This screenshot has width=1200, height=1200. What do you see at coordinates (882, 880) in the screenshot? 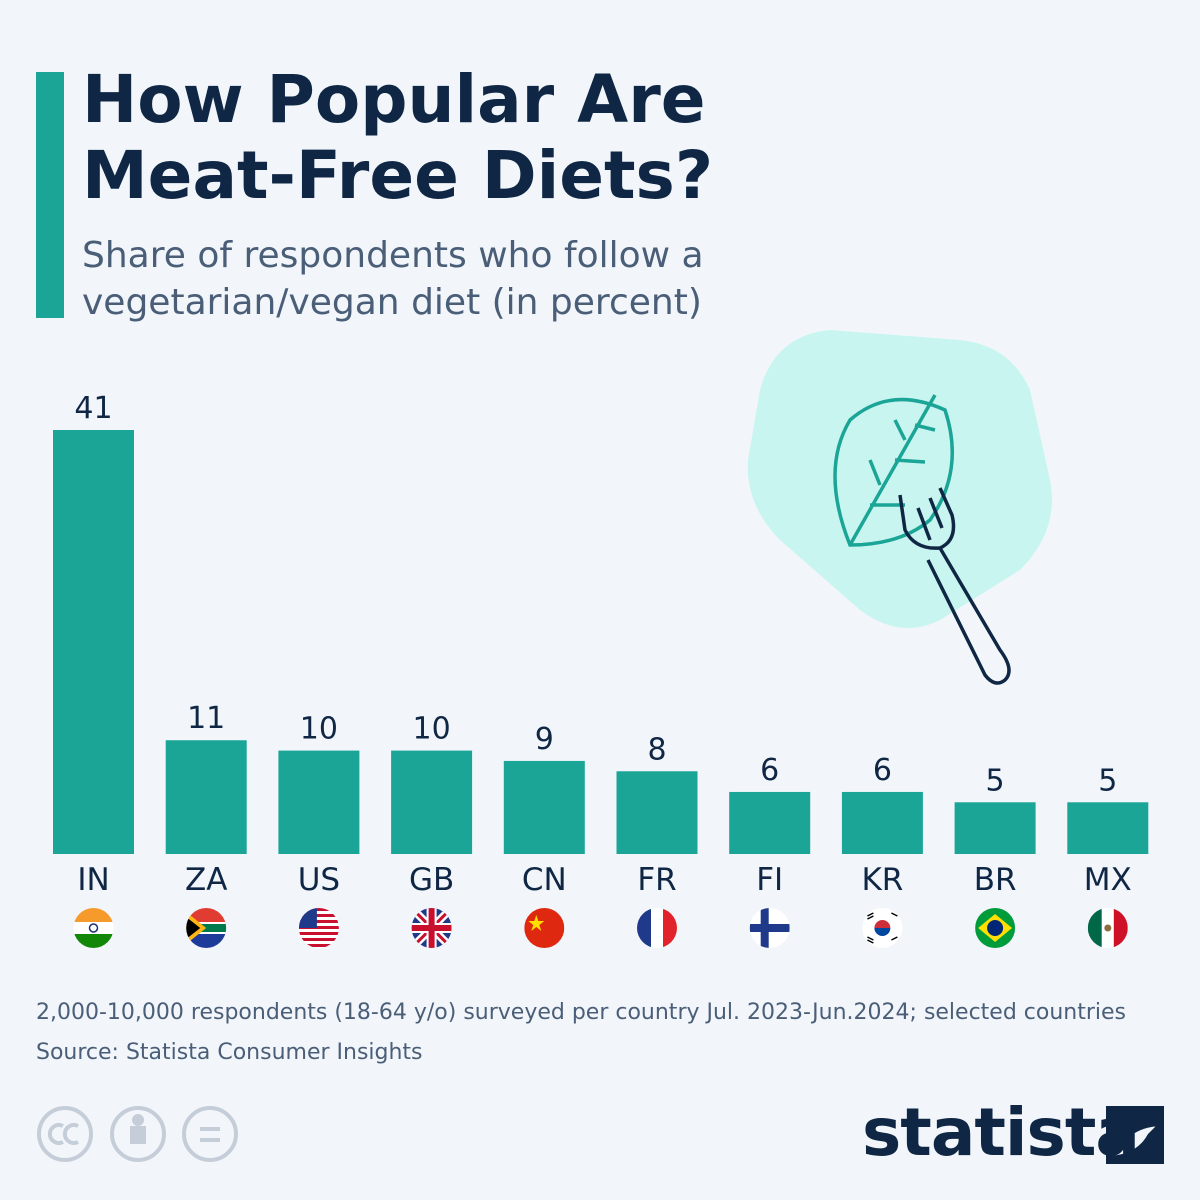
I see `x-tick-label: KR` at bounding box center [882, 880].